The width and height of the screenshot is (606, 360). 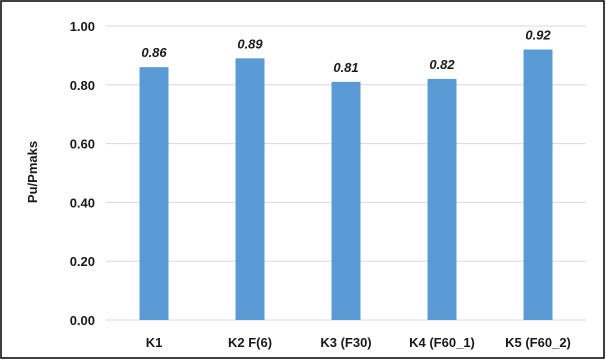 What do you see at coordinates (82, 202) in the screenshot?
I see `y-tick-label: 0.40` at bounding box center [82, 202].